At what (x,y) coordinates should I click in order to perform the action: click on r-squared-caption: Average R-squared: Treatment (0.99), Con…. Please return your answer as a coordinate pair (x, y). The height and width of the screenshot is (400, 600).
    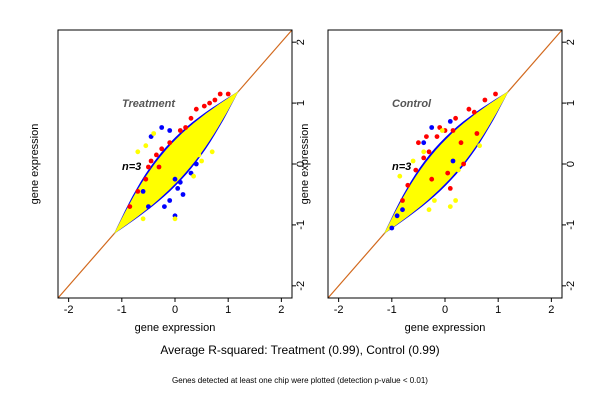
    Looking at the image, I should click on (300, 350).